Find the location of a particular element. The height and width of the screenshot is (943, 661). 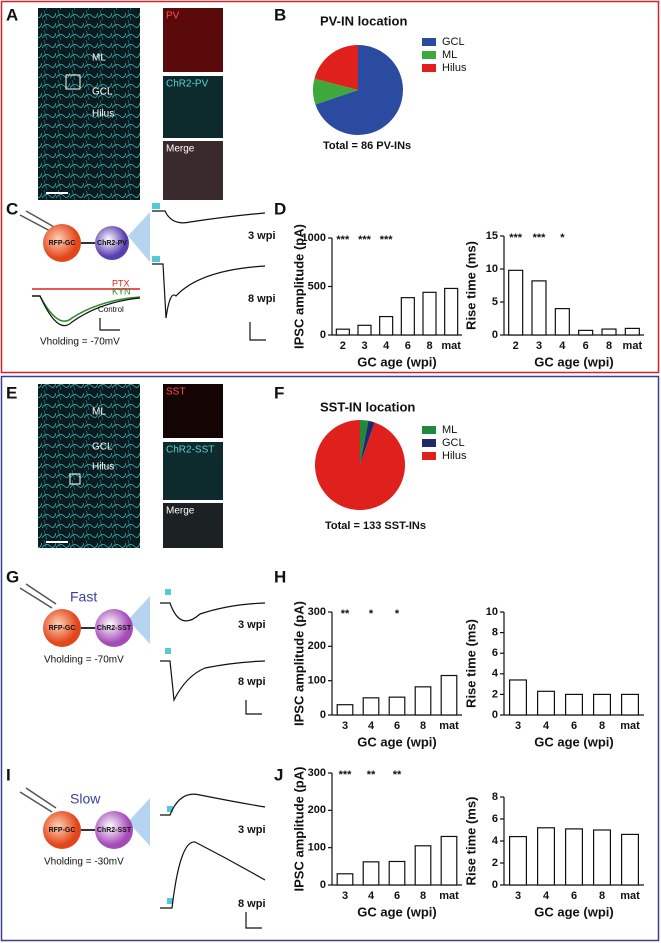

roi-box is located at coordinates (75, 479).